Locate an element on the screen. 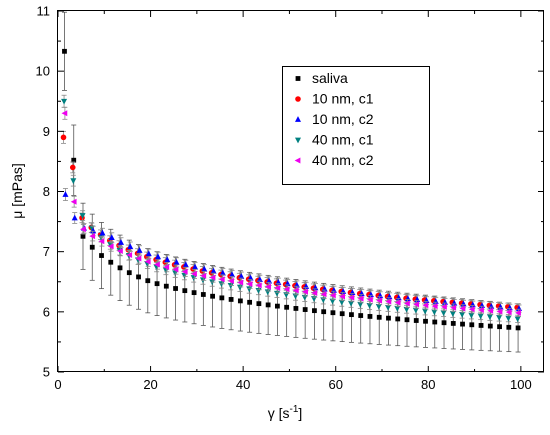 This screenshot has height=435, width=550. legend-label: 40 nm, c1 is located at coordinates (343, 140).